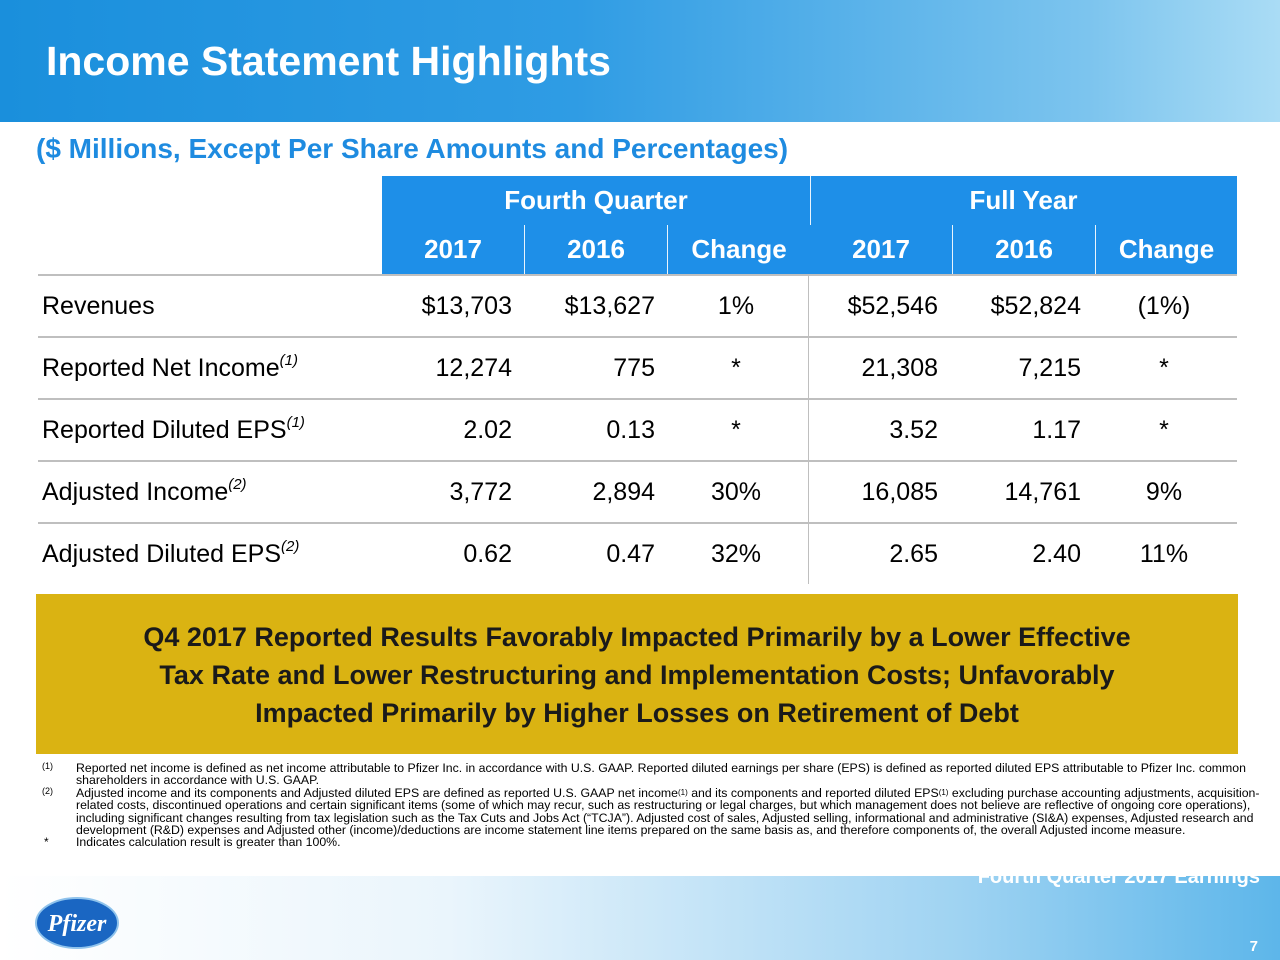  What do you see at coordinates (623, 492) in the screenshot?
I see `cell-q4-2016: 2,894` at bounding box center [623, 492].